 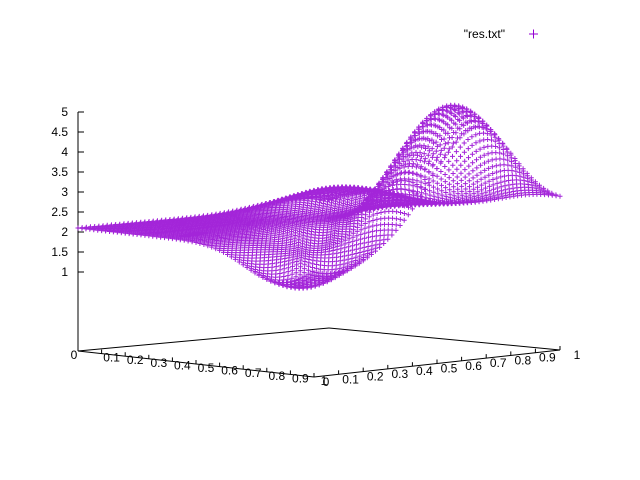 What do you see at coordinates (182, 365) in the screenshot?
I see `x-tick-label: 0.4` at bounding box center [182, 365].